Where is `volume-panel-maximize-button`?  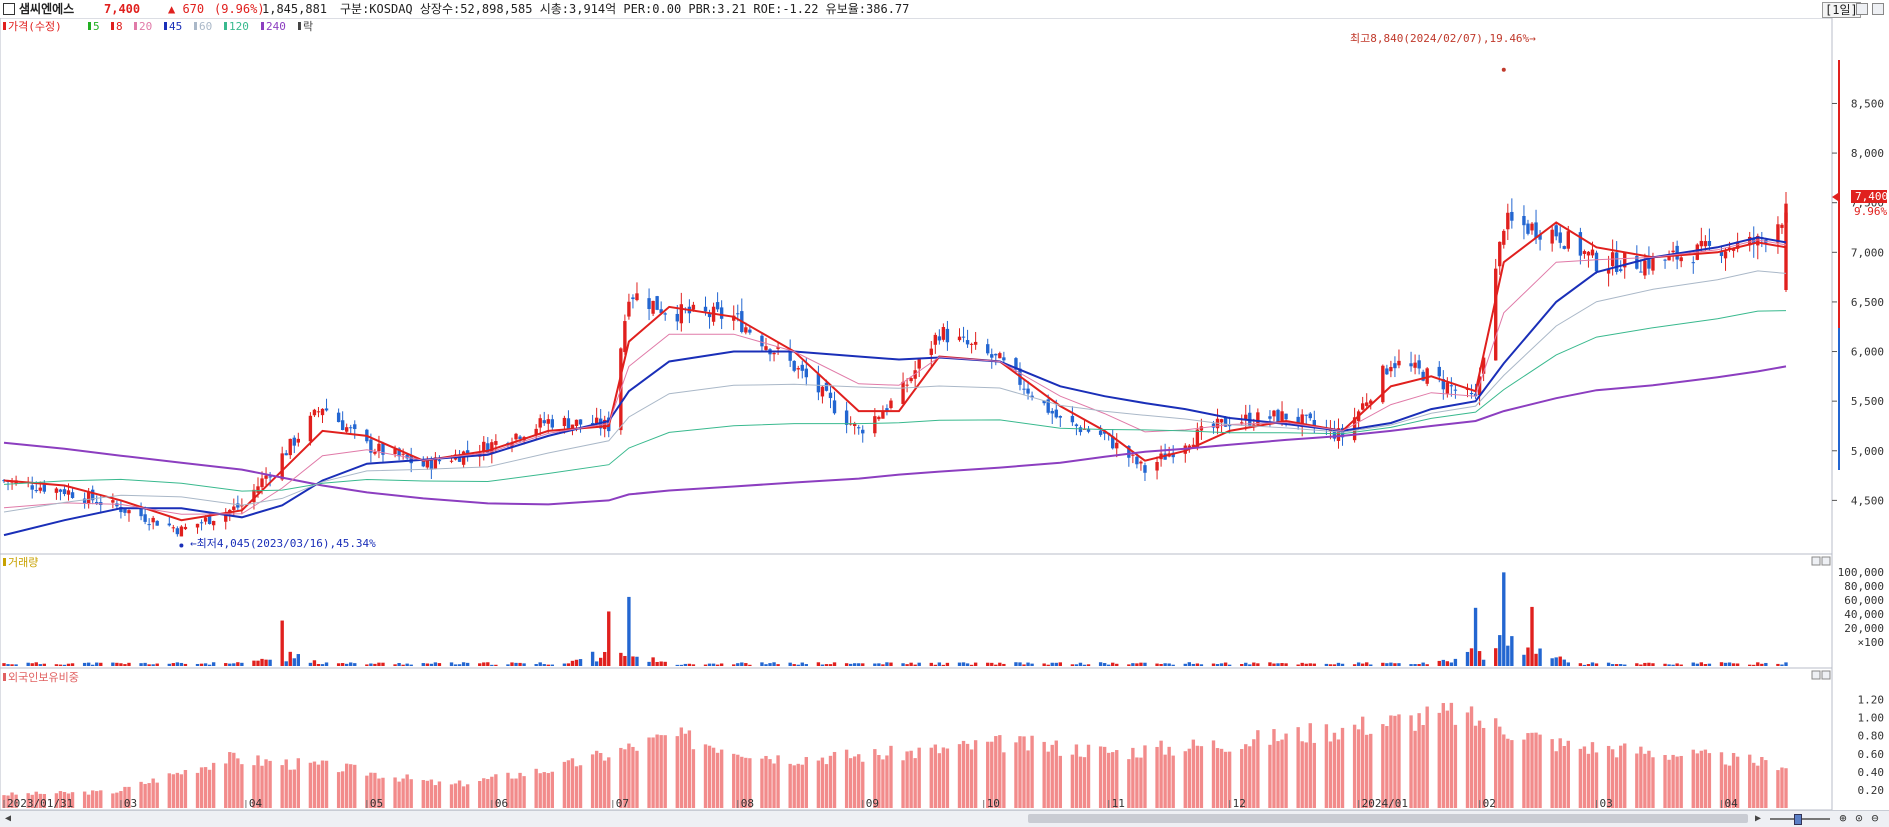
volume-panel-maximize-button is located at coordinates (1816, 561).